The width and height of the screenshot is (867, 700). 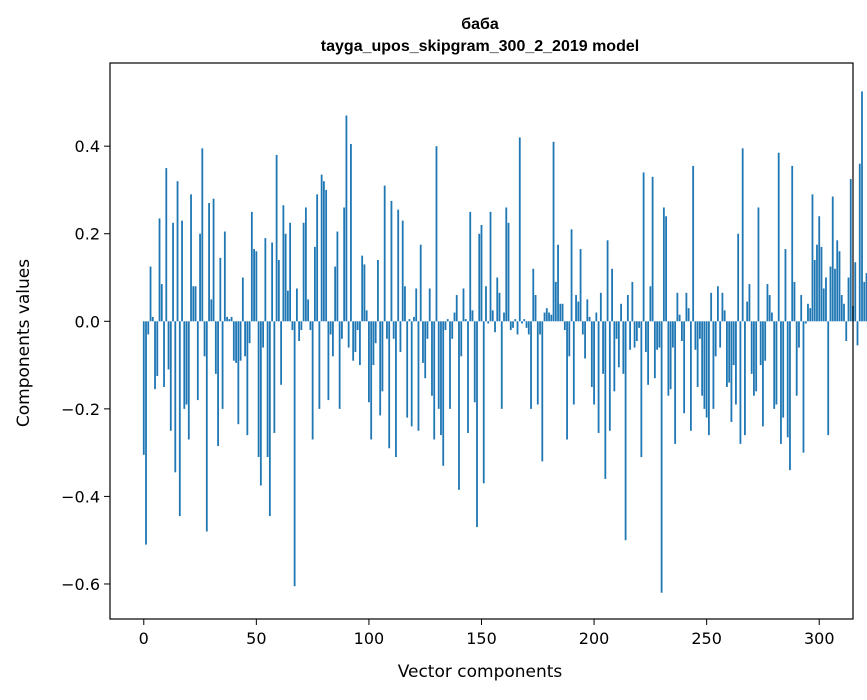 What do you see at coordinates (481, 638) in the screenshot?
I see `x-tick-label: 150` at bounding box center [481, 638].